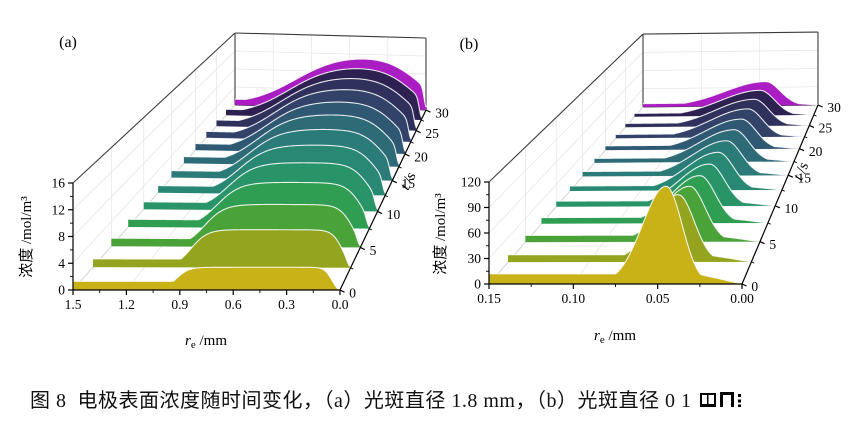 The image size is (856, 423). I want to click on panel-label-a: (a), so click(68, 42).